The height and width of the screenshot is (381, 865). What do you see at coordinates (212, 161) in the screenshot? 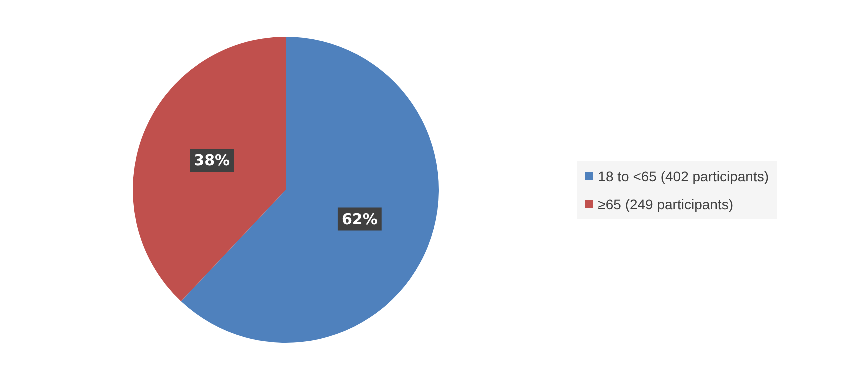
I see `data-label: 38%` at bounding box center [212, 161].